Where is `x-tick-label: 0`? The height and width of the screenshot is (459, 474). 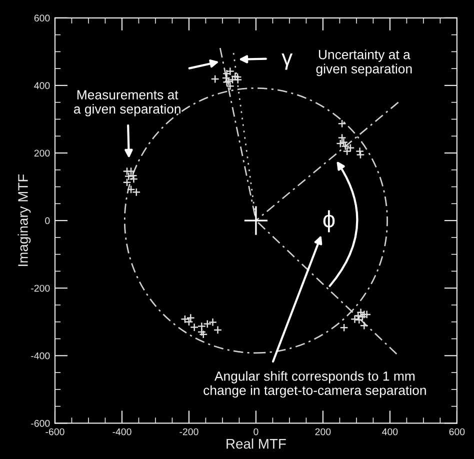 x-tick-label: 0 is located at coordinates (256, 432).